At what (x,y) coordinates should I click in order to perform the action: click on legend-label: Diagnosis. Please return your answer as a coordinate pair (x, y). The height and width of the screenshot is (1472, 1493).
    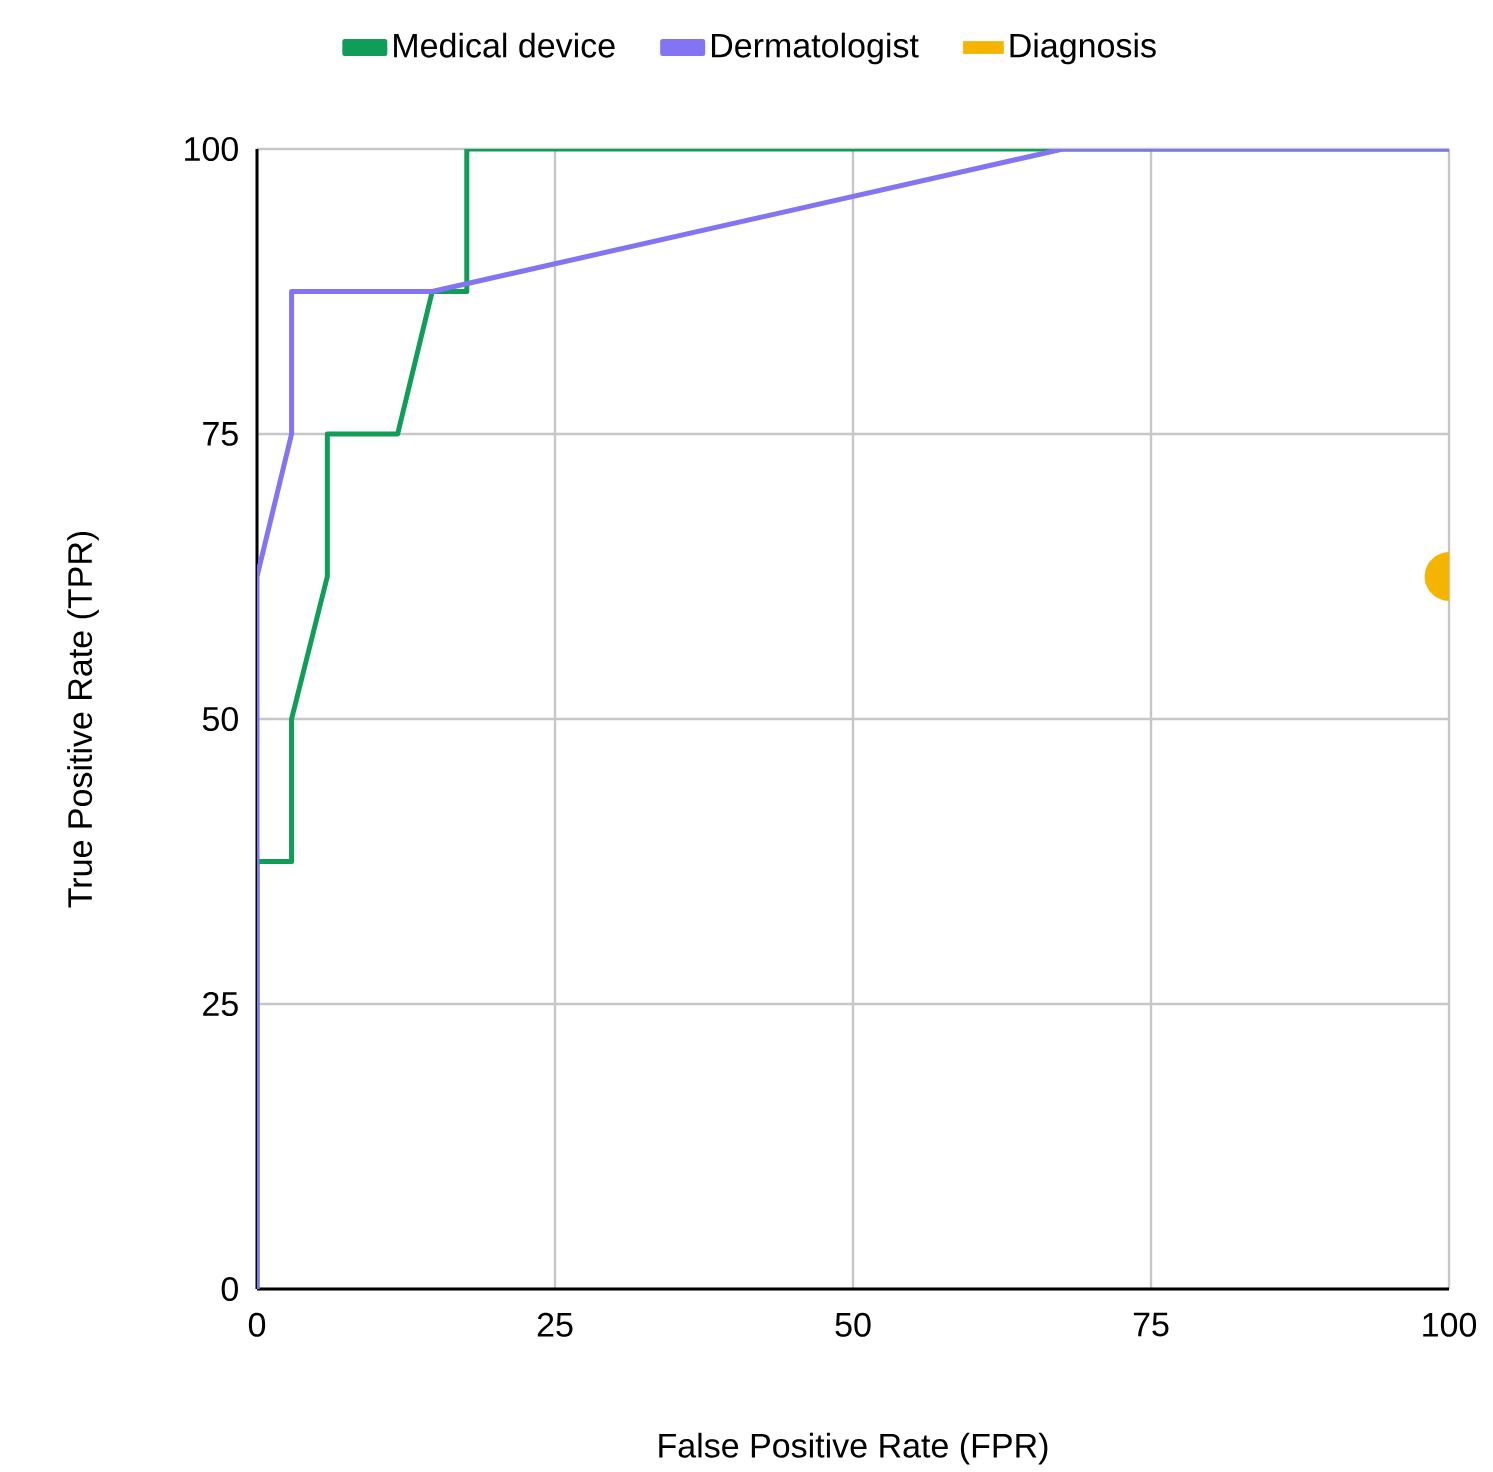
    Looking at the image, I should click on (1083, 48).